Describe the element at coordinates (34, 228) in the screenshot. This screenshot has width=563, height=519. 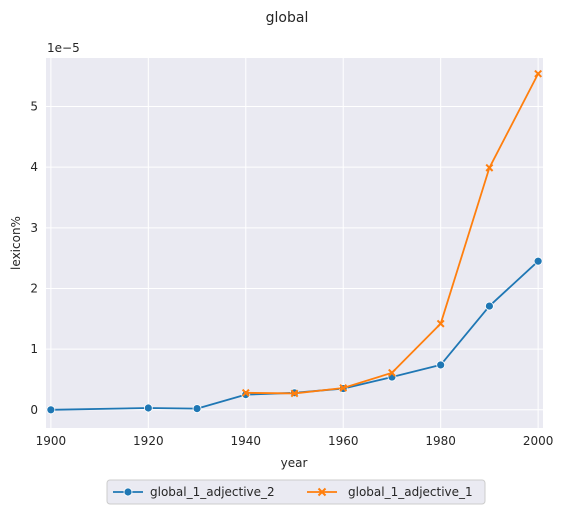
I see `y-tick-label: 3` at that location.